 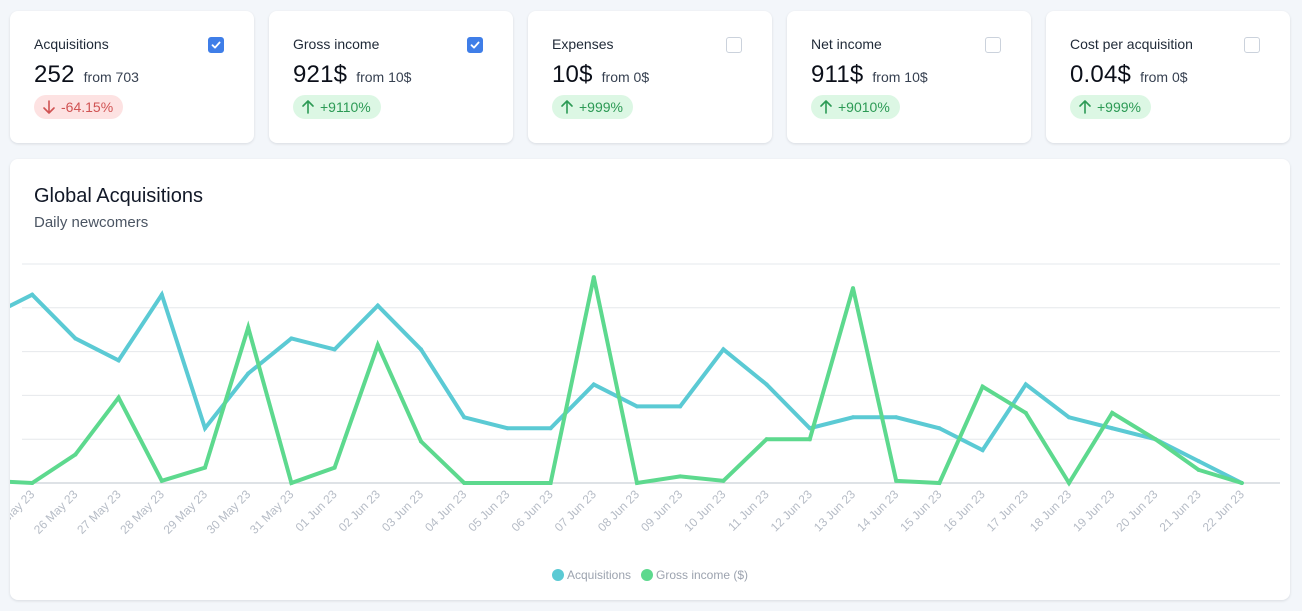 What do you see at coordinates (111, 77) in the screenshot?
I see `card-from: from 703` at bounding box center [111, 77].